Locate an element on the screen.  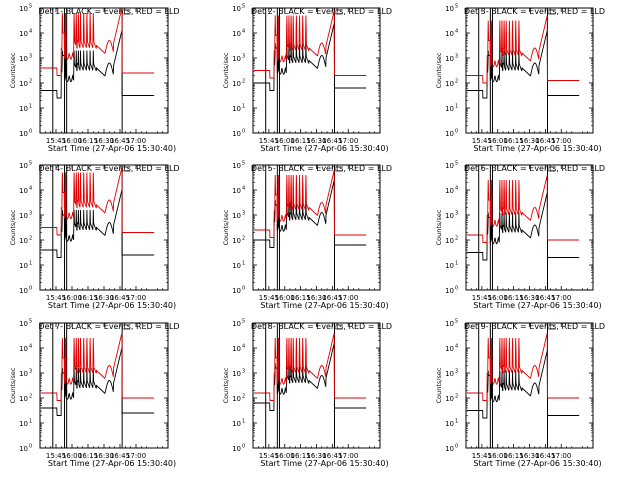
panel-title: Det 4- BLACK = Events, RED = LLD is located at coordinates (108, 168).